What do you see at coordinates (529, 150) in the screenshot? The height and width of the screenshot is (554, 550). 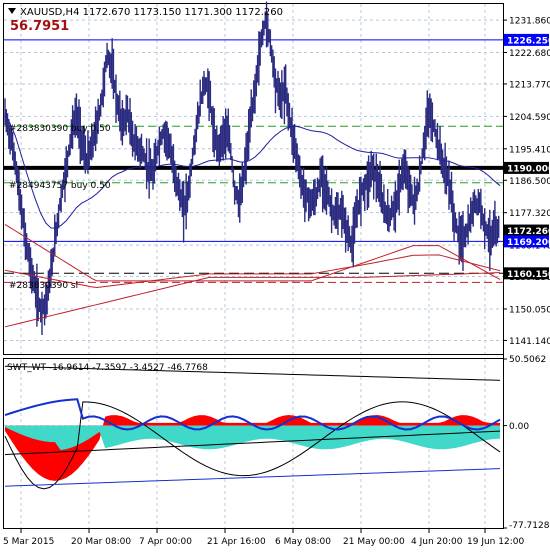 I see `price-tick-label: 1195.410` at bounding box center [529, 150].